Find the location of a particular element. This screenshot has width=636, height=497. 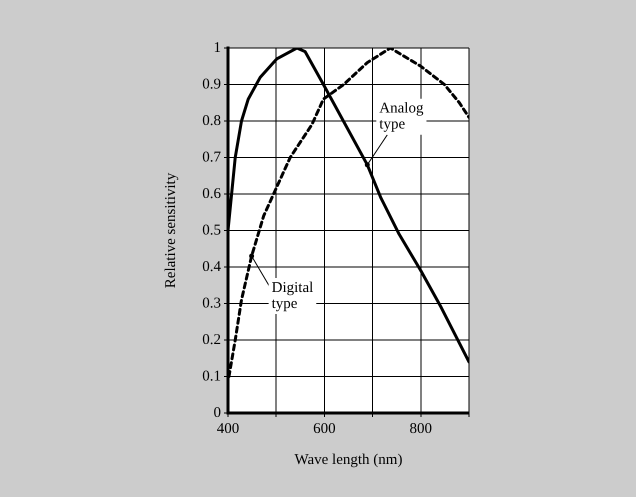

y-tick-label: 0.6 is located at coordinates (212, 194).